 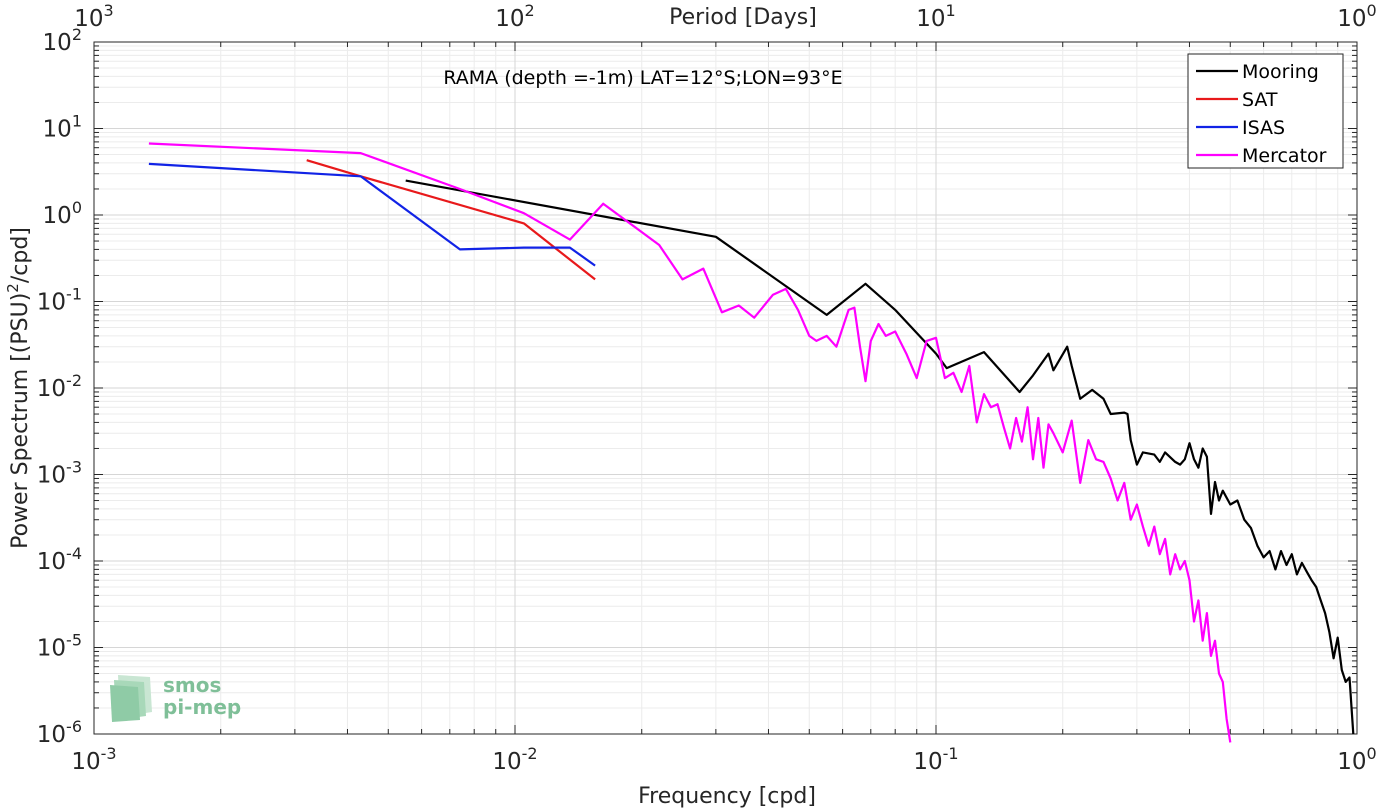 I want to click on y-tick-label: 10⁻³, so click(x=59, y=473).